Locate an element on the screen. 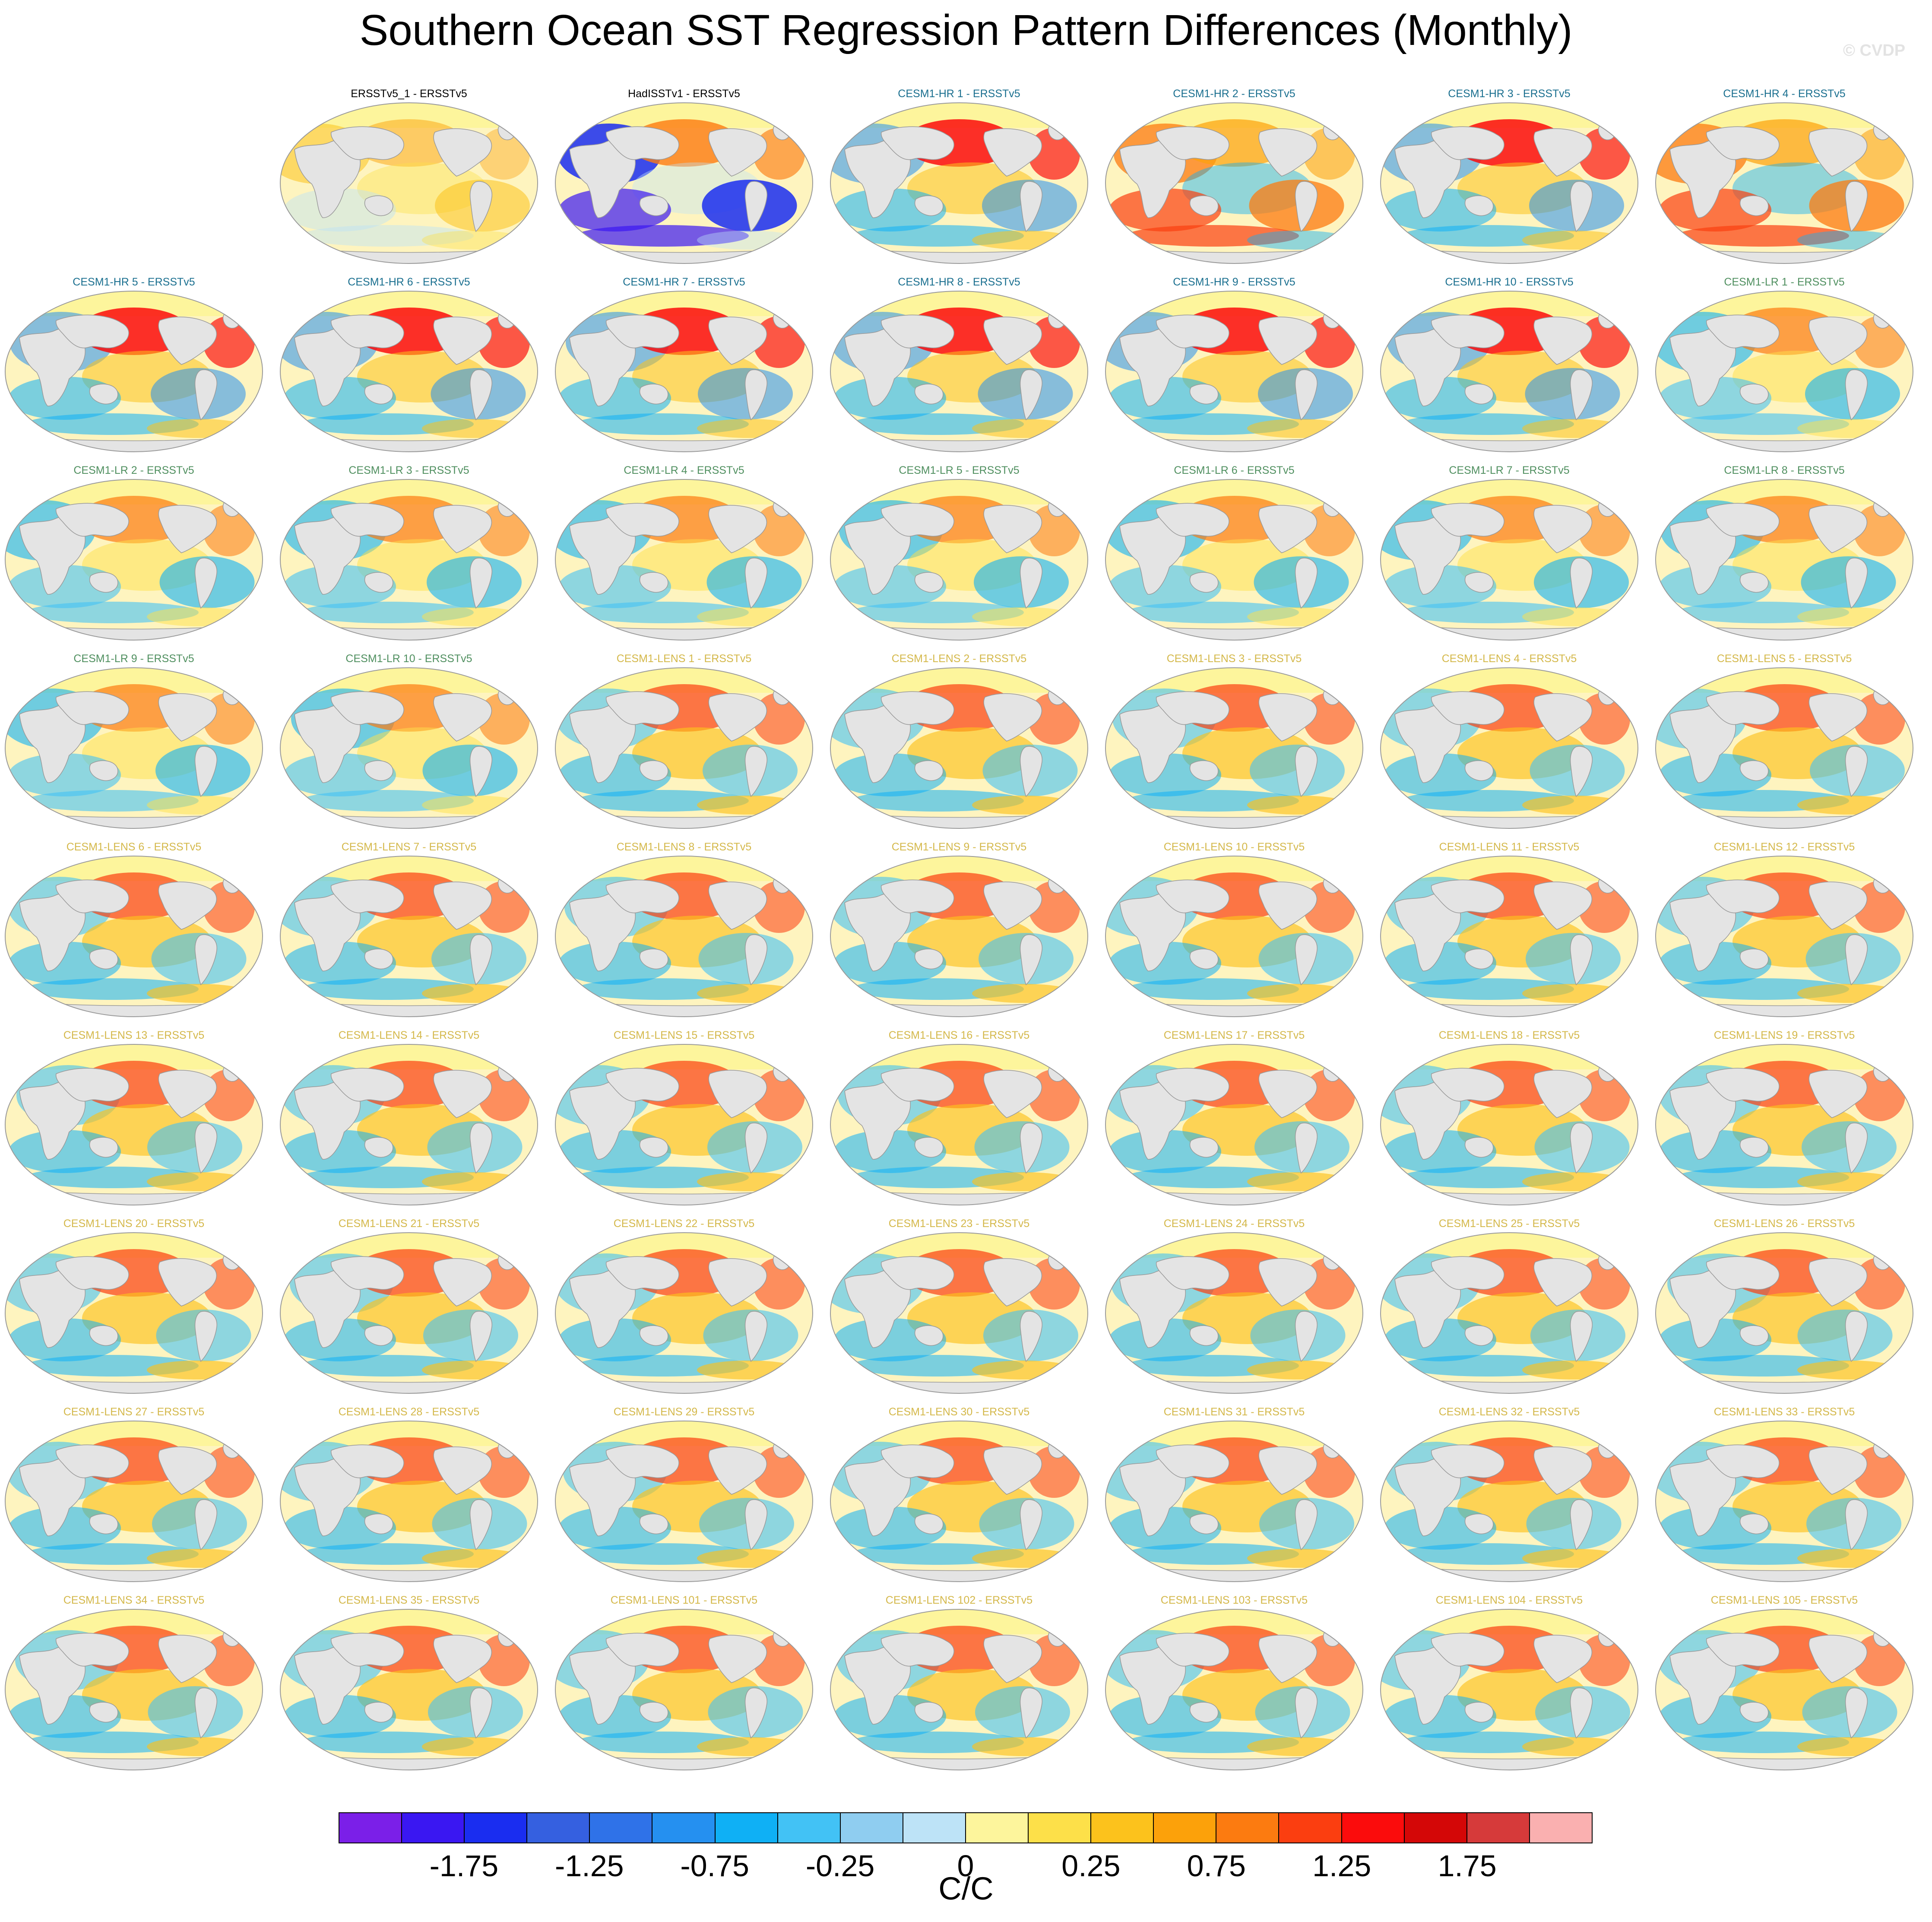  panel-title: CESM1-LENS 27 - ERSSTv5 is located at coordinates (134, 1412).